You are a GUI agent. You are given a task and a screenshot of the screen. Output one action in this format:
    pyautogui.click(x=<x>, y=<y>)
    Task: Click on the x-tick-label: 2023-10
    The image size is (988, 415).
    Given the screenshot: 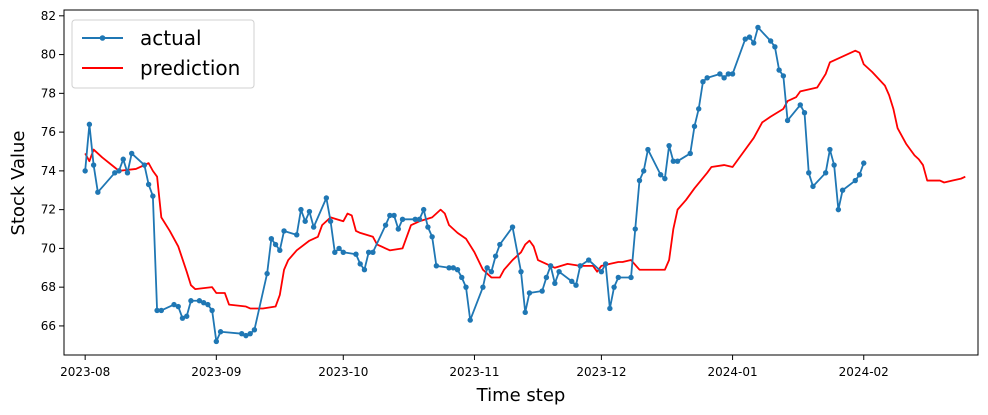 What is the action you would take?
    pyautogui.click(x=343, y=372)
    